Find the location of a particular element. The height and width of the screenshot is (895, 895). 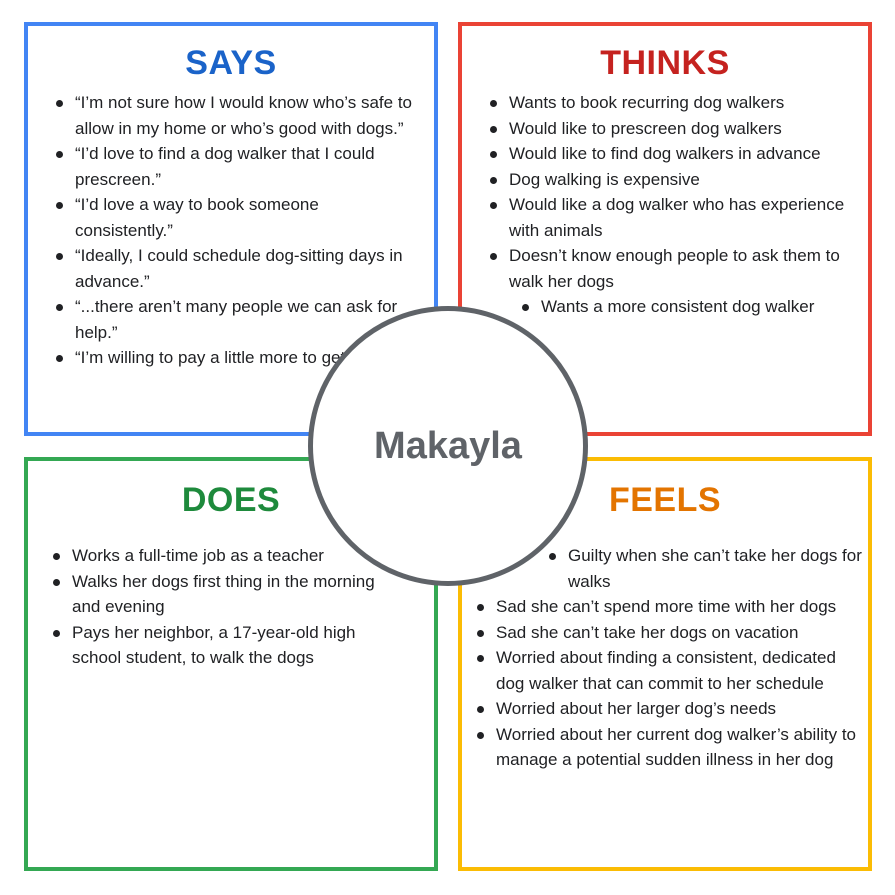

list-item: Worried about her larger dog’s needs is located at coordinates (671, 709).